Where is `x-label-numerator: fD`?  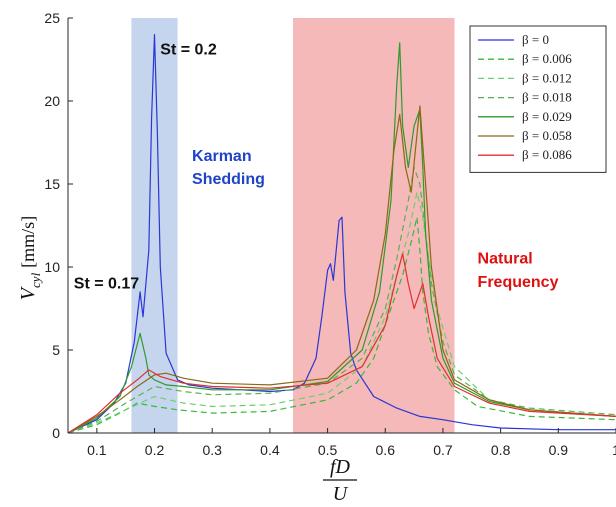
x-label-numerator: fD is located at coordinates (340, 467).